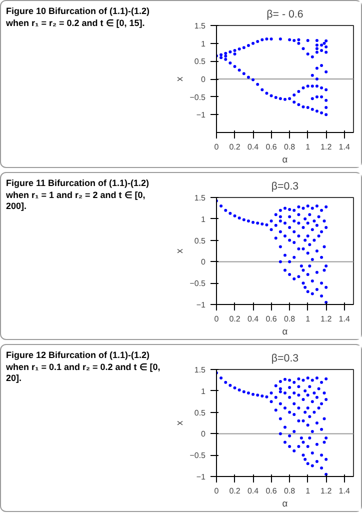 This screenshot has height=515, width=362. What do you see at coordinates (84, 368) in the screenshot?
I see `caption: Figure 12 Bifurcation of (1.1)-(1.2) when r₁ = 0.1 and r₂ = 0.2 and t ∈ [0, 20].` at bounding box center [84, 368].